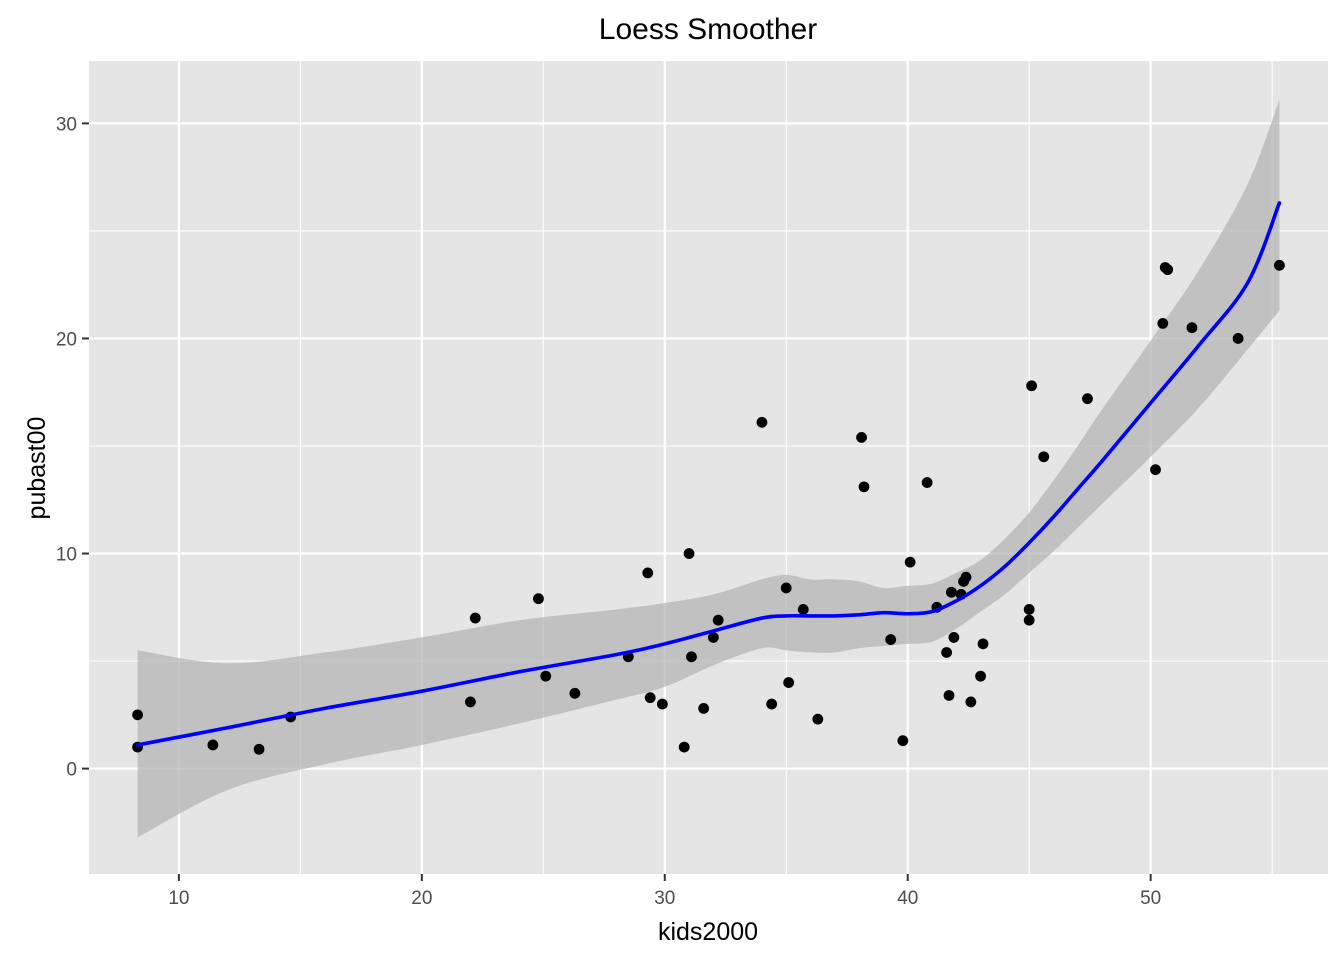  Describe the element at coordinates (66, 124) in the screenshot. I see `y-tick-label: 30` at that location.